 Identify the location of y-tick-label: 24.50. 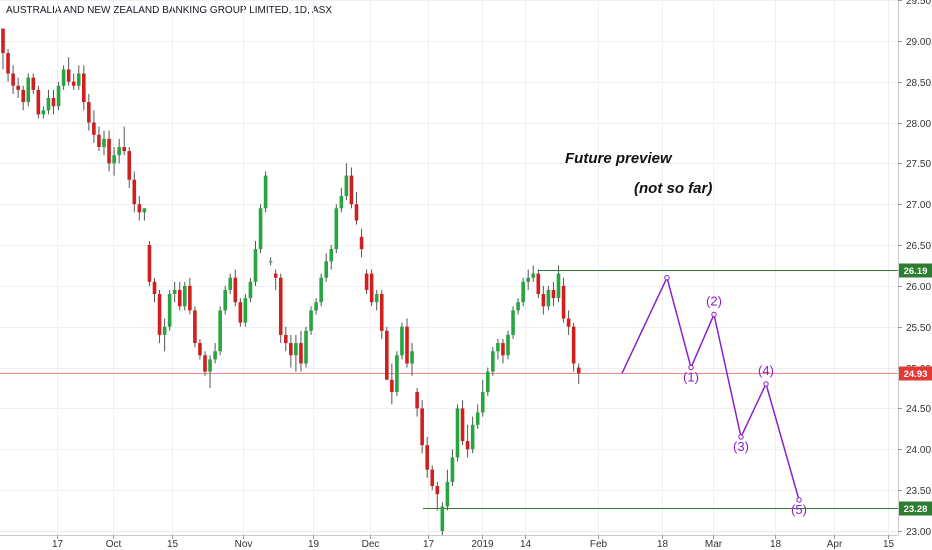
(918, 409).